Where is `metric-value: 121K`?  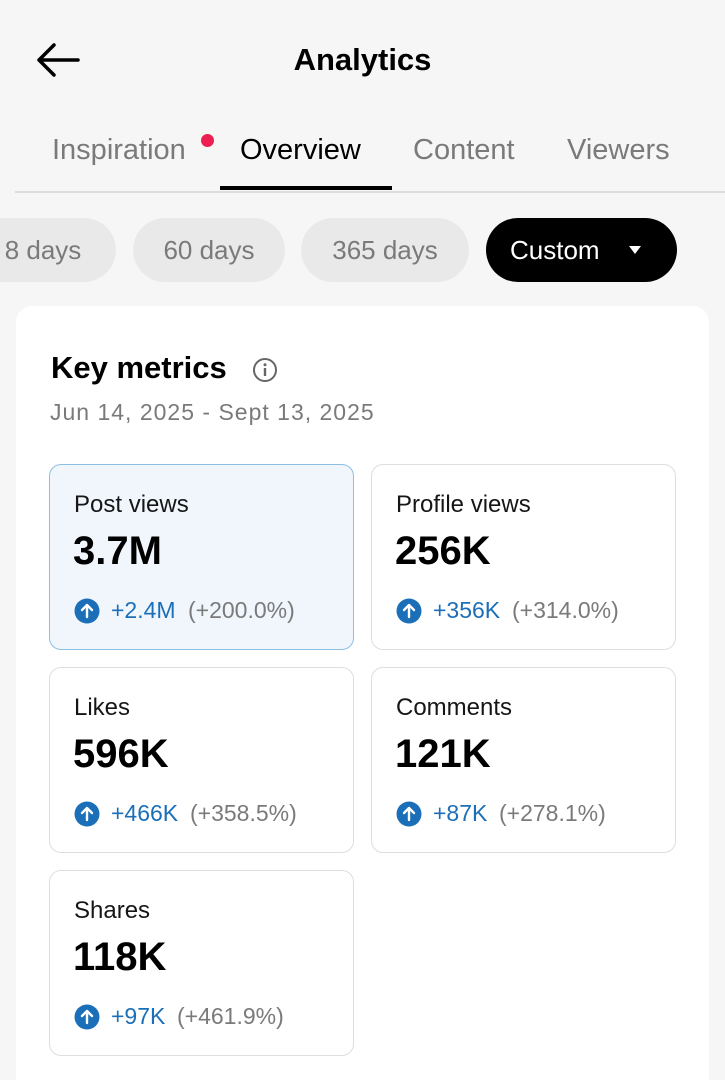
metric-value: 121K is located at coordinates (443, 754).